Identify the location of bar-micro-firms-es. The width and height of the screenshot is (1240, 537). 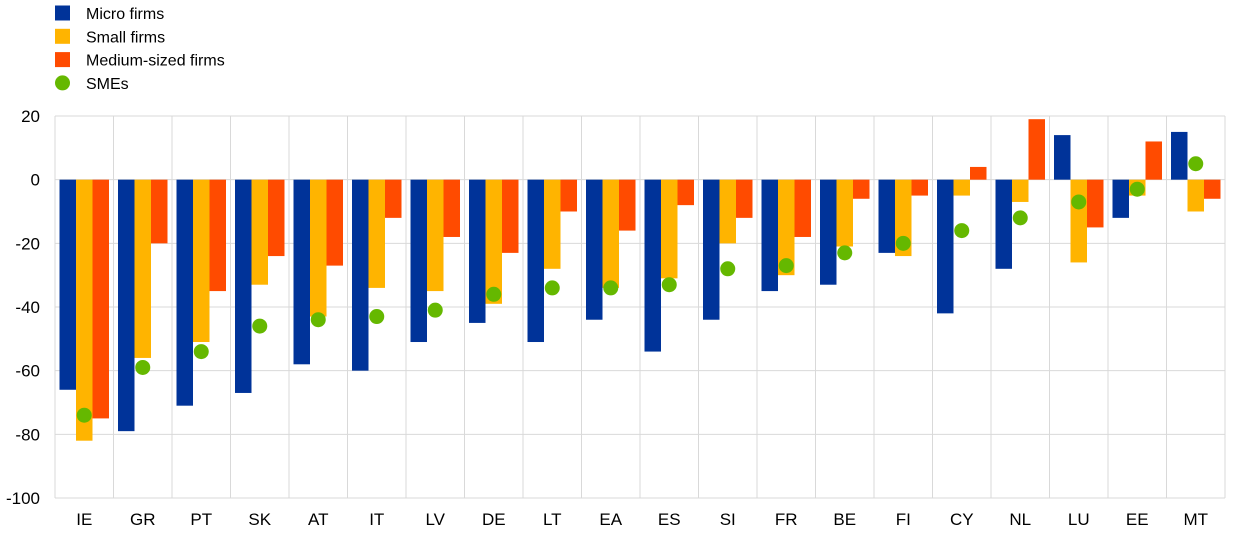
(652, 265).